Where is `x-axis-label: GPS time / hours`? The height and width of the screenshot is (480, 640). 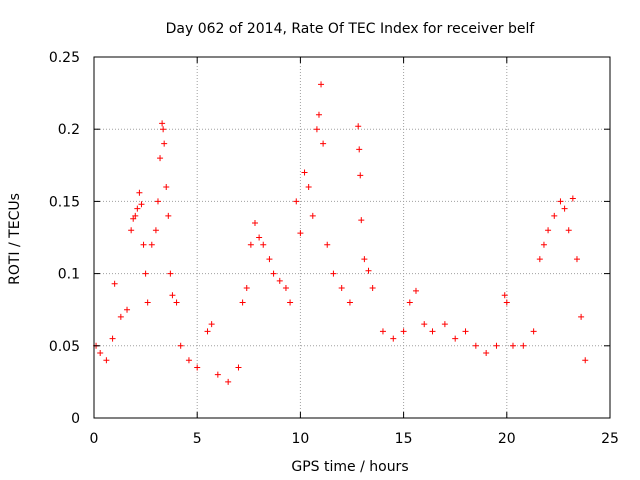 x-axis-label: GPS time / hours is located at coordinates (349, 467).